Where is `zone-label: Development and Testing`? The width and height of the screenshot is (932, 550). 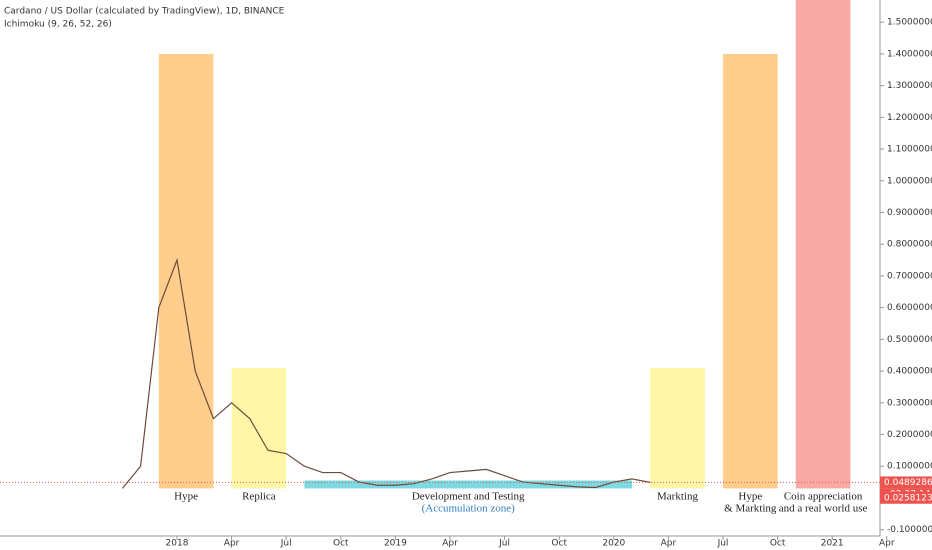 zone-label: Development and Testing is located at coordinates (468, 497).